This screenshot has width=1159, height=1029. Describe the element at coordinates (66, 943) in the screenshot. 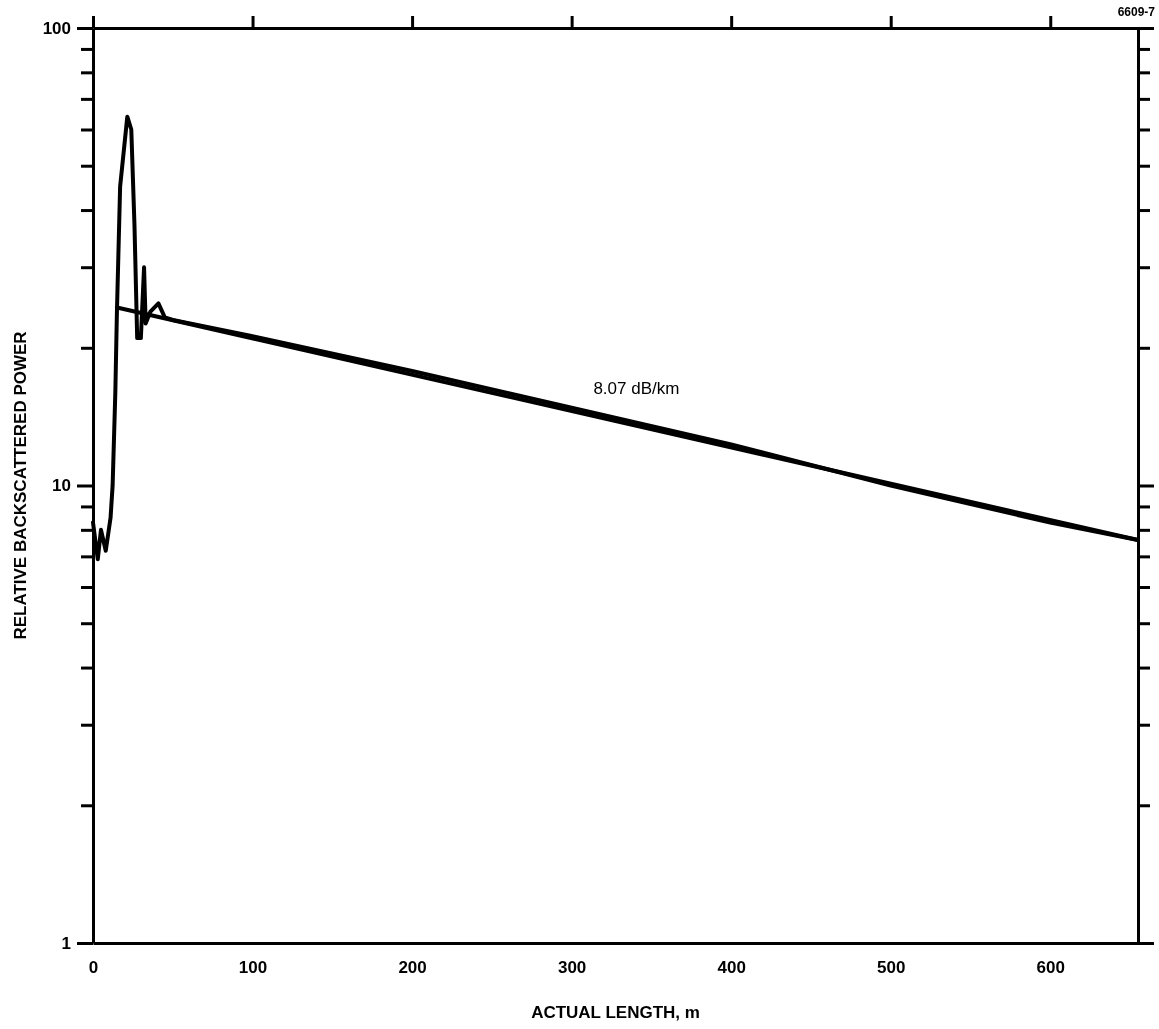

I see `y-tick-label: 1` at that location.